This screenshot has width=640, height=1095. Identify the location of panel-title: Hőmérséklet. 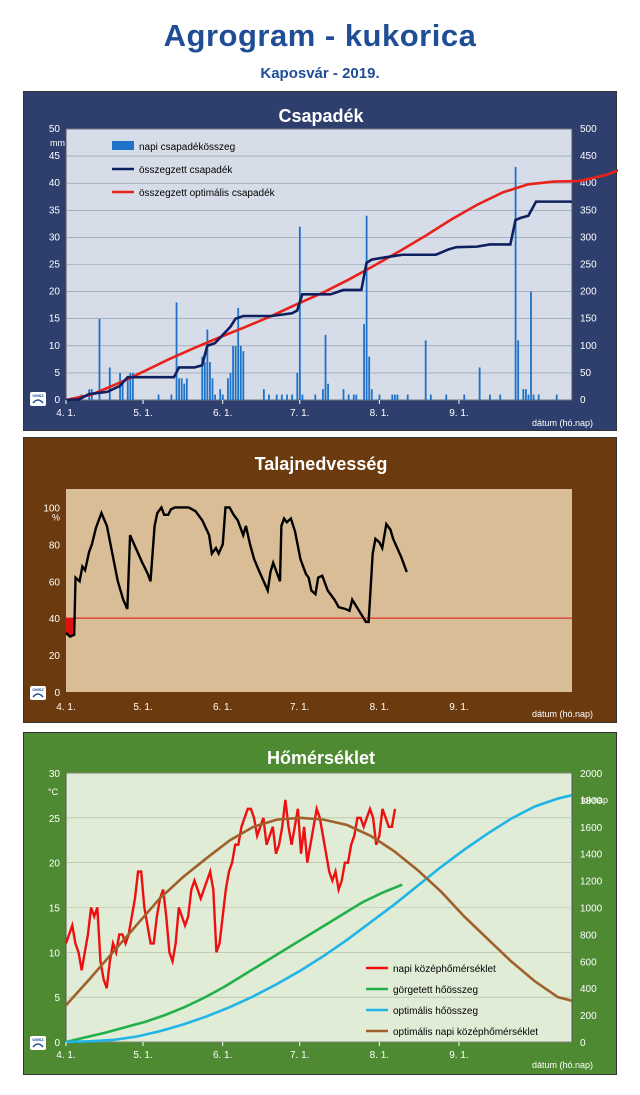
(321, 758).